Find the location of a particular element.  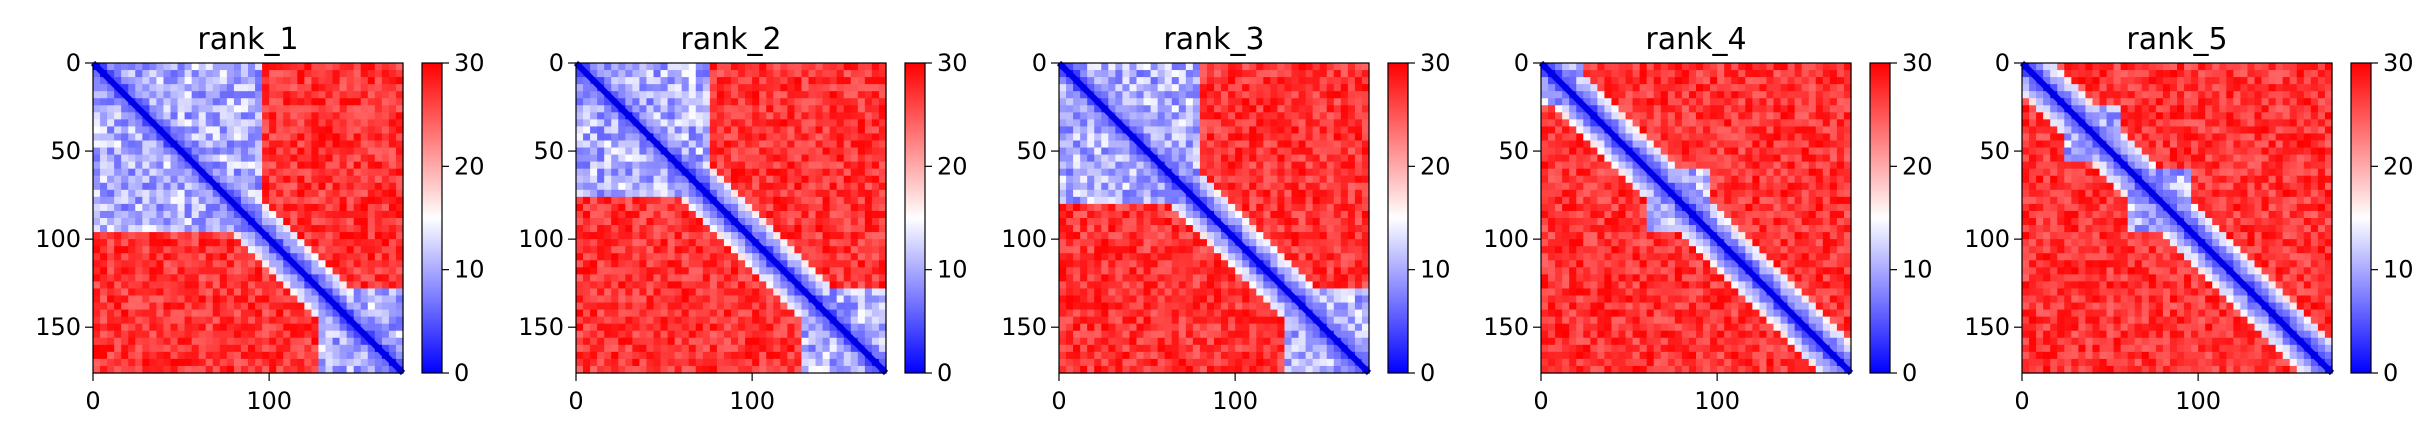

diagonal-band is located at coordinates (248, 218).